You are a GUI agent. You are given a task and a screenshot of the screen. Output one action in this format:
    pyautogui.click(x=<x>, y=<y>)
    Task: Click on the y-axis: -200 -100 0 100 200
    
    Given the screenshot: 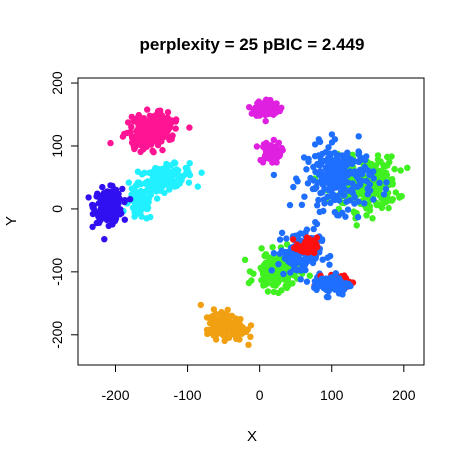 What is the action you would take?
    pyautogui.click(x=64, y=210)
    